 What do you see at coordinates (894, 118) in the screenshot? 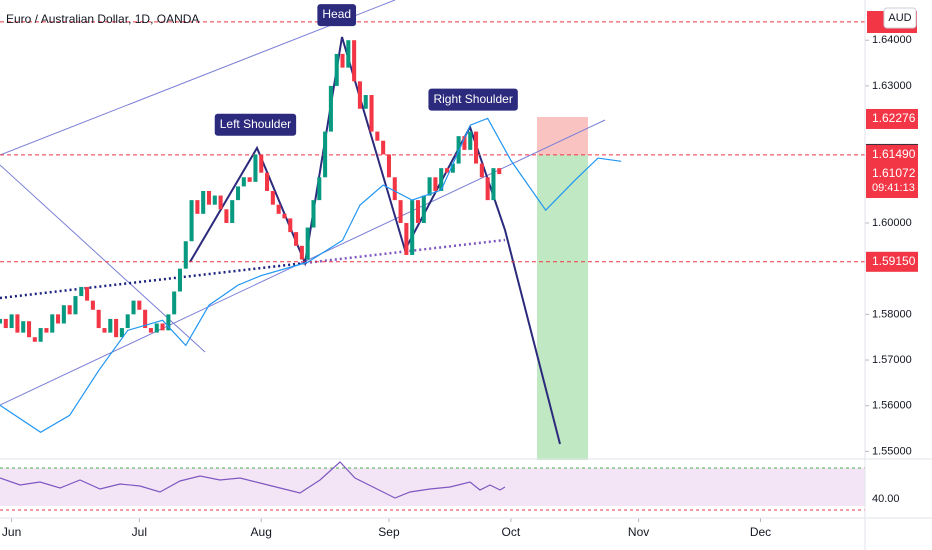
I see `price-label: 1.62276` at bounding box center [894, 118].